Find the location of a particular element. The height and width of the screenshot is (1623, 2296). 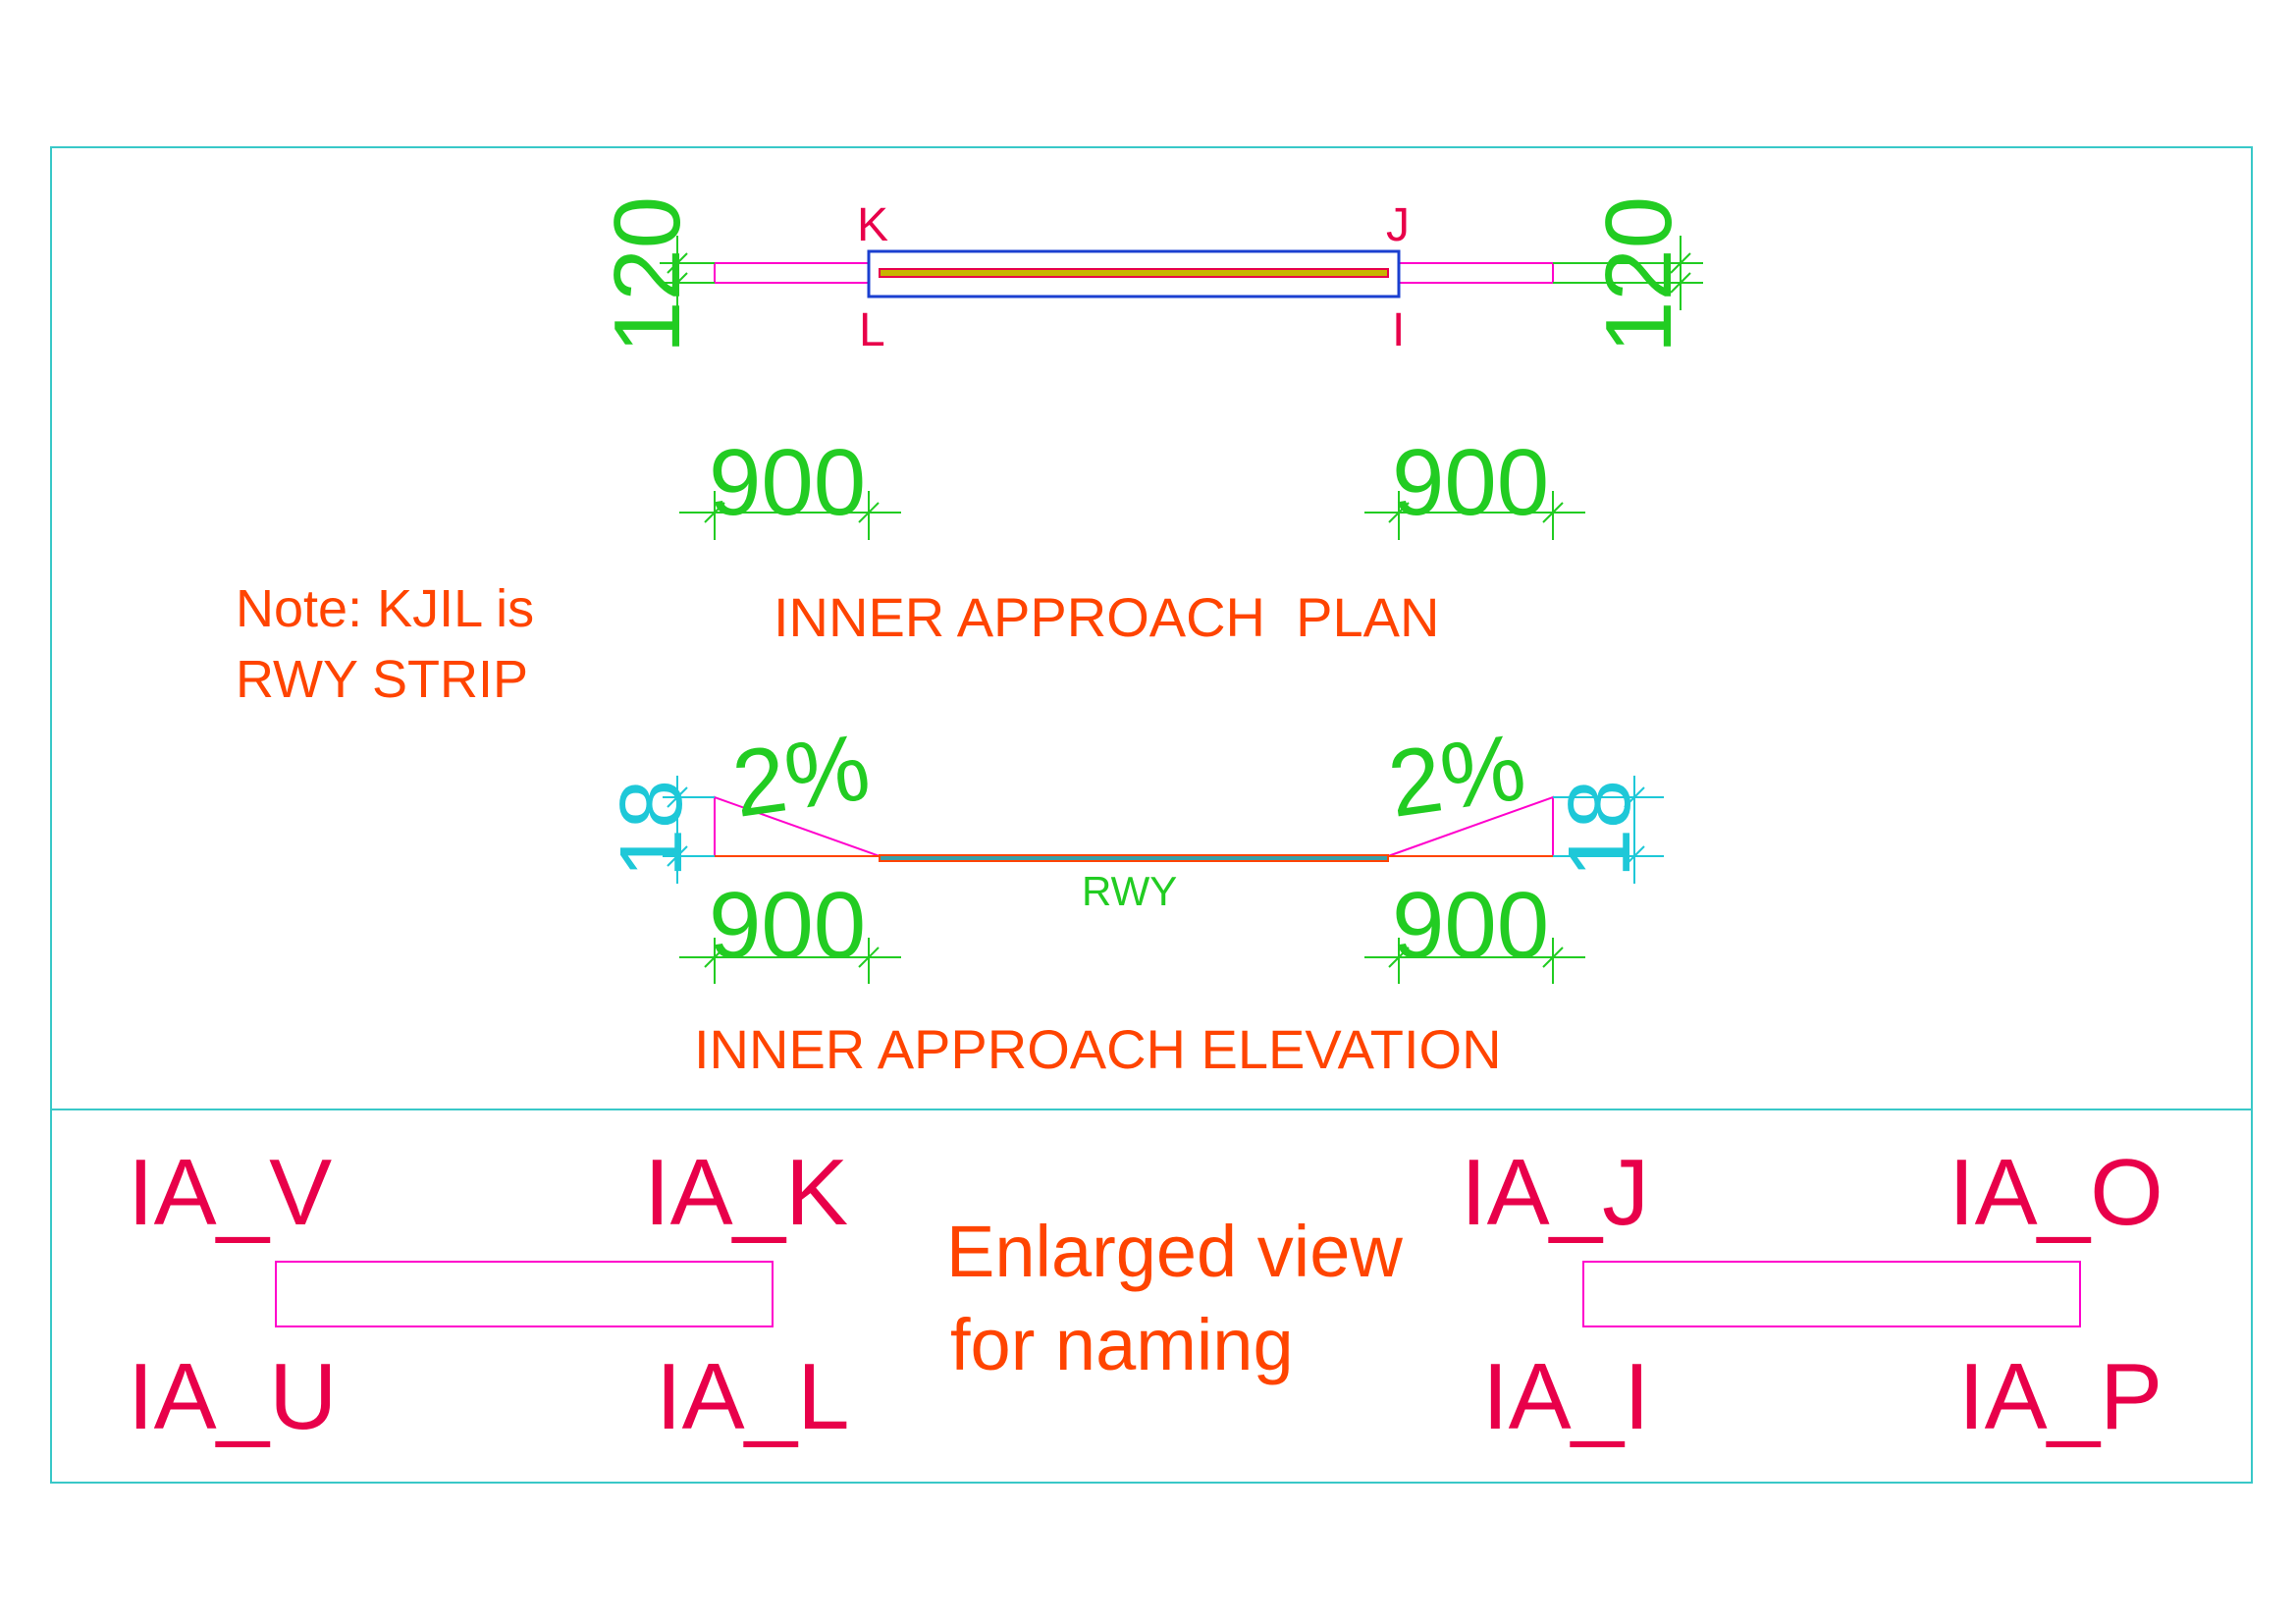

elevation-length-dimension-left is located at coordinates (790, 961).